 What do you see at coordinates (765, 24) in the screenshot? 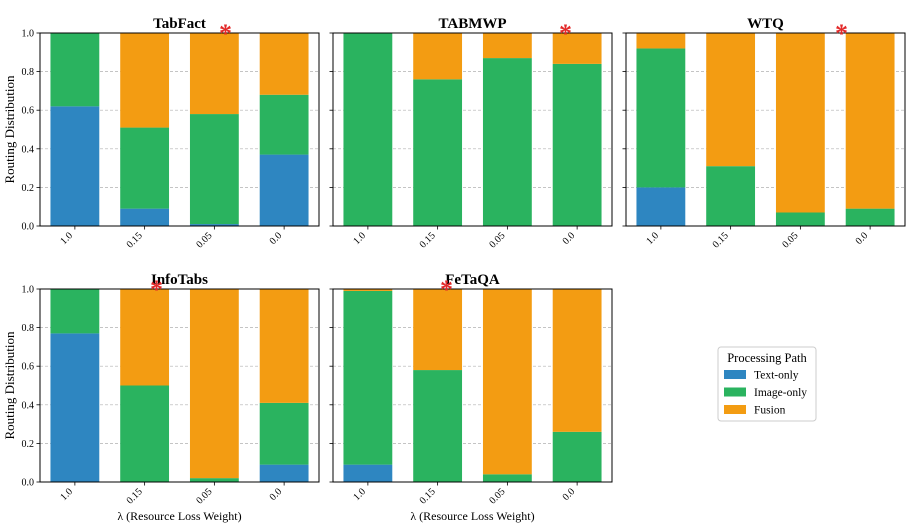
I see `subplot-title: WTQ` at bounding box center [765, 24].